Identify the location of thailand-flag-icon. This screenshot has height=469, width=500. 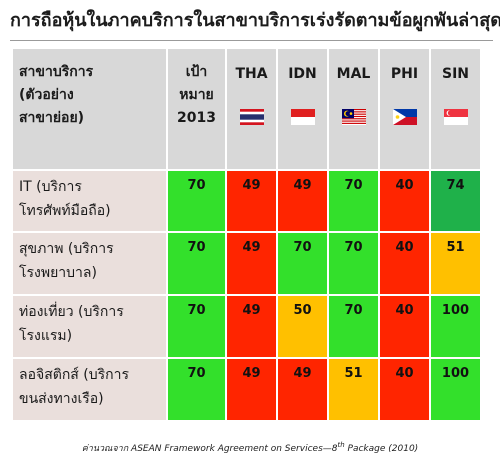
(251, 117).